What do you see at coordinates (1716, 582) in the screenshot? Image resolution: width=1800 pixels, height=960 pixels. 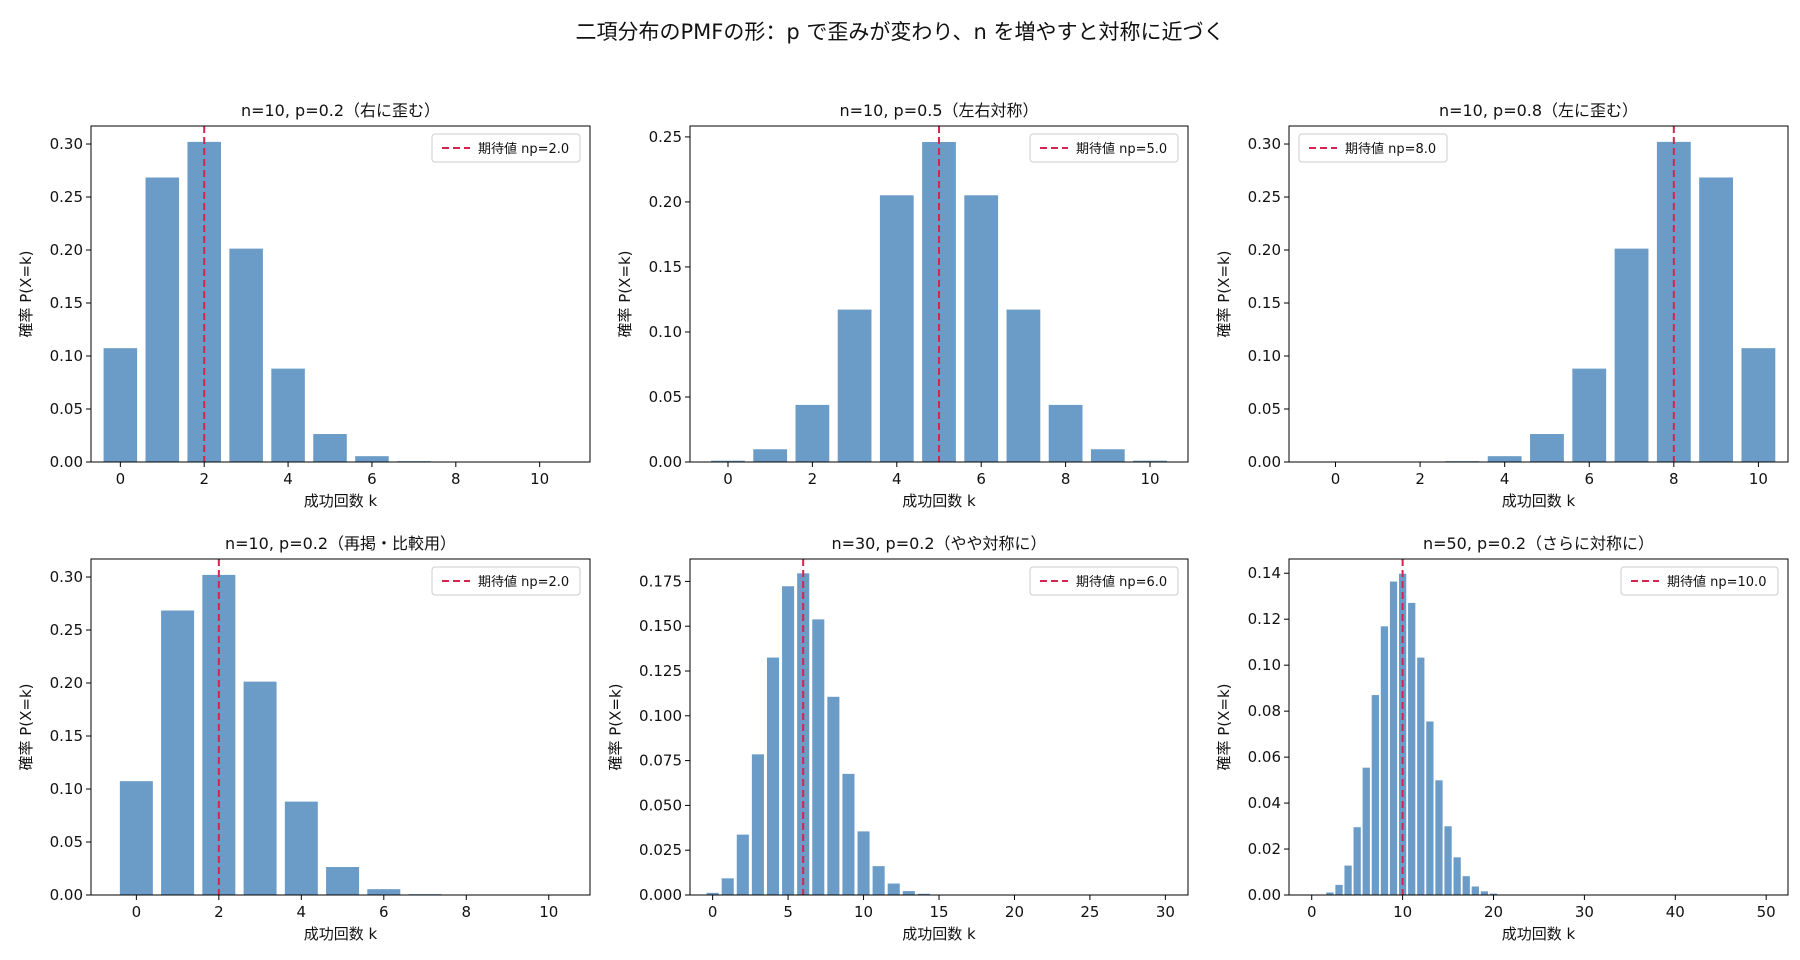 I see `legend-label: 期待値 np=10.0` at bounding box center [1716, 582].